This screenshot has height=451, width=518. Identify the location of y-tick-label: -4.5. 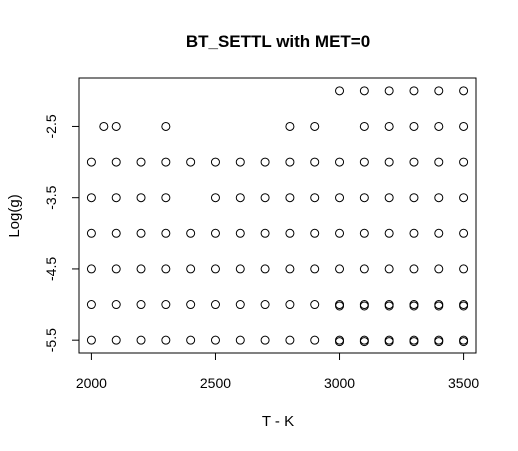
(51, 269).